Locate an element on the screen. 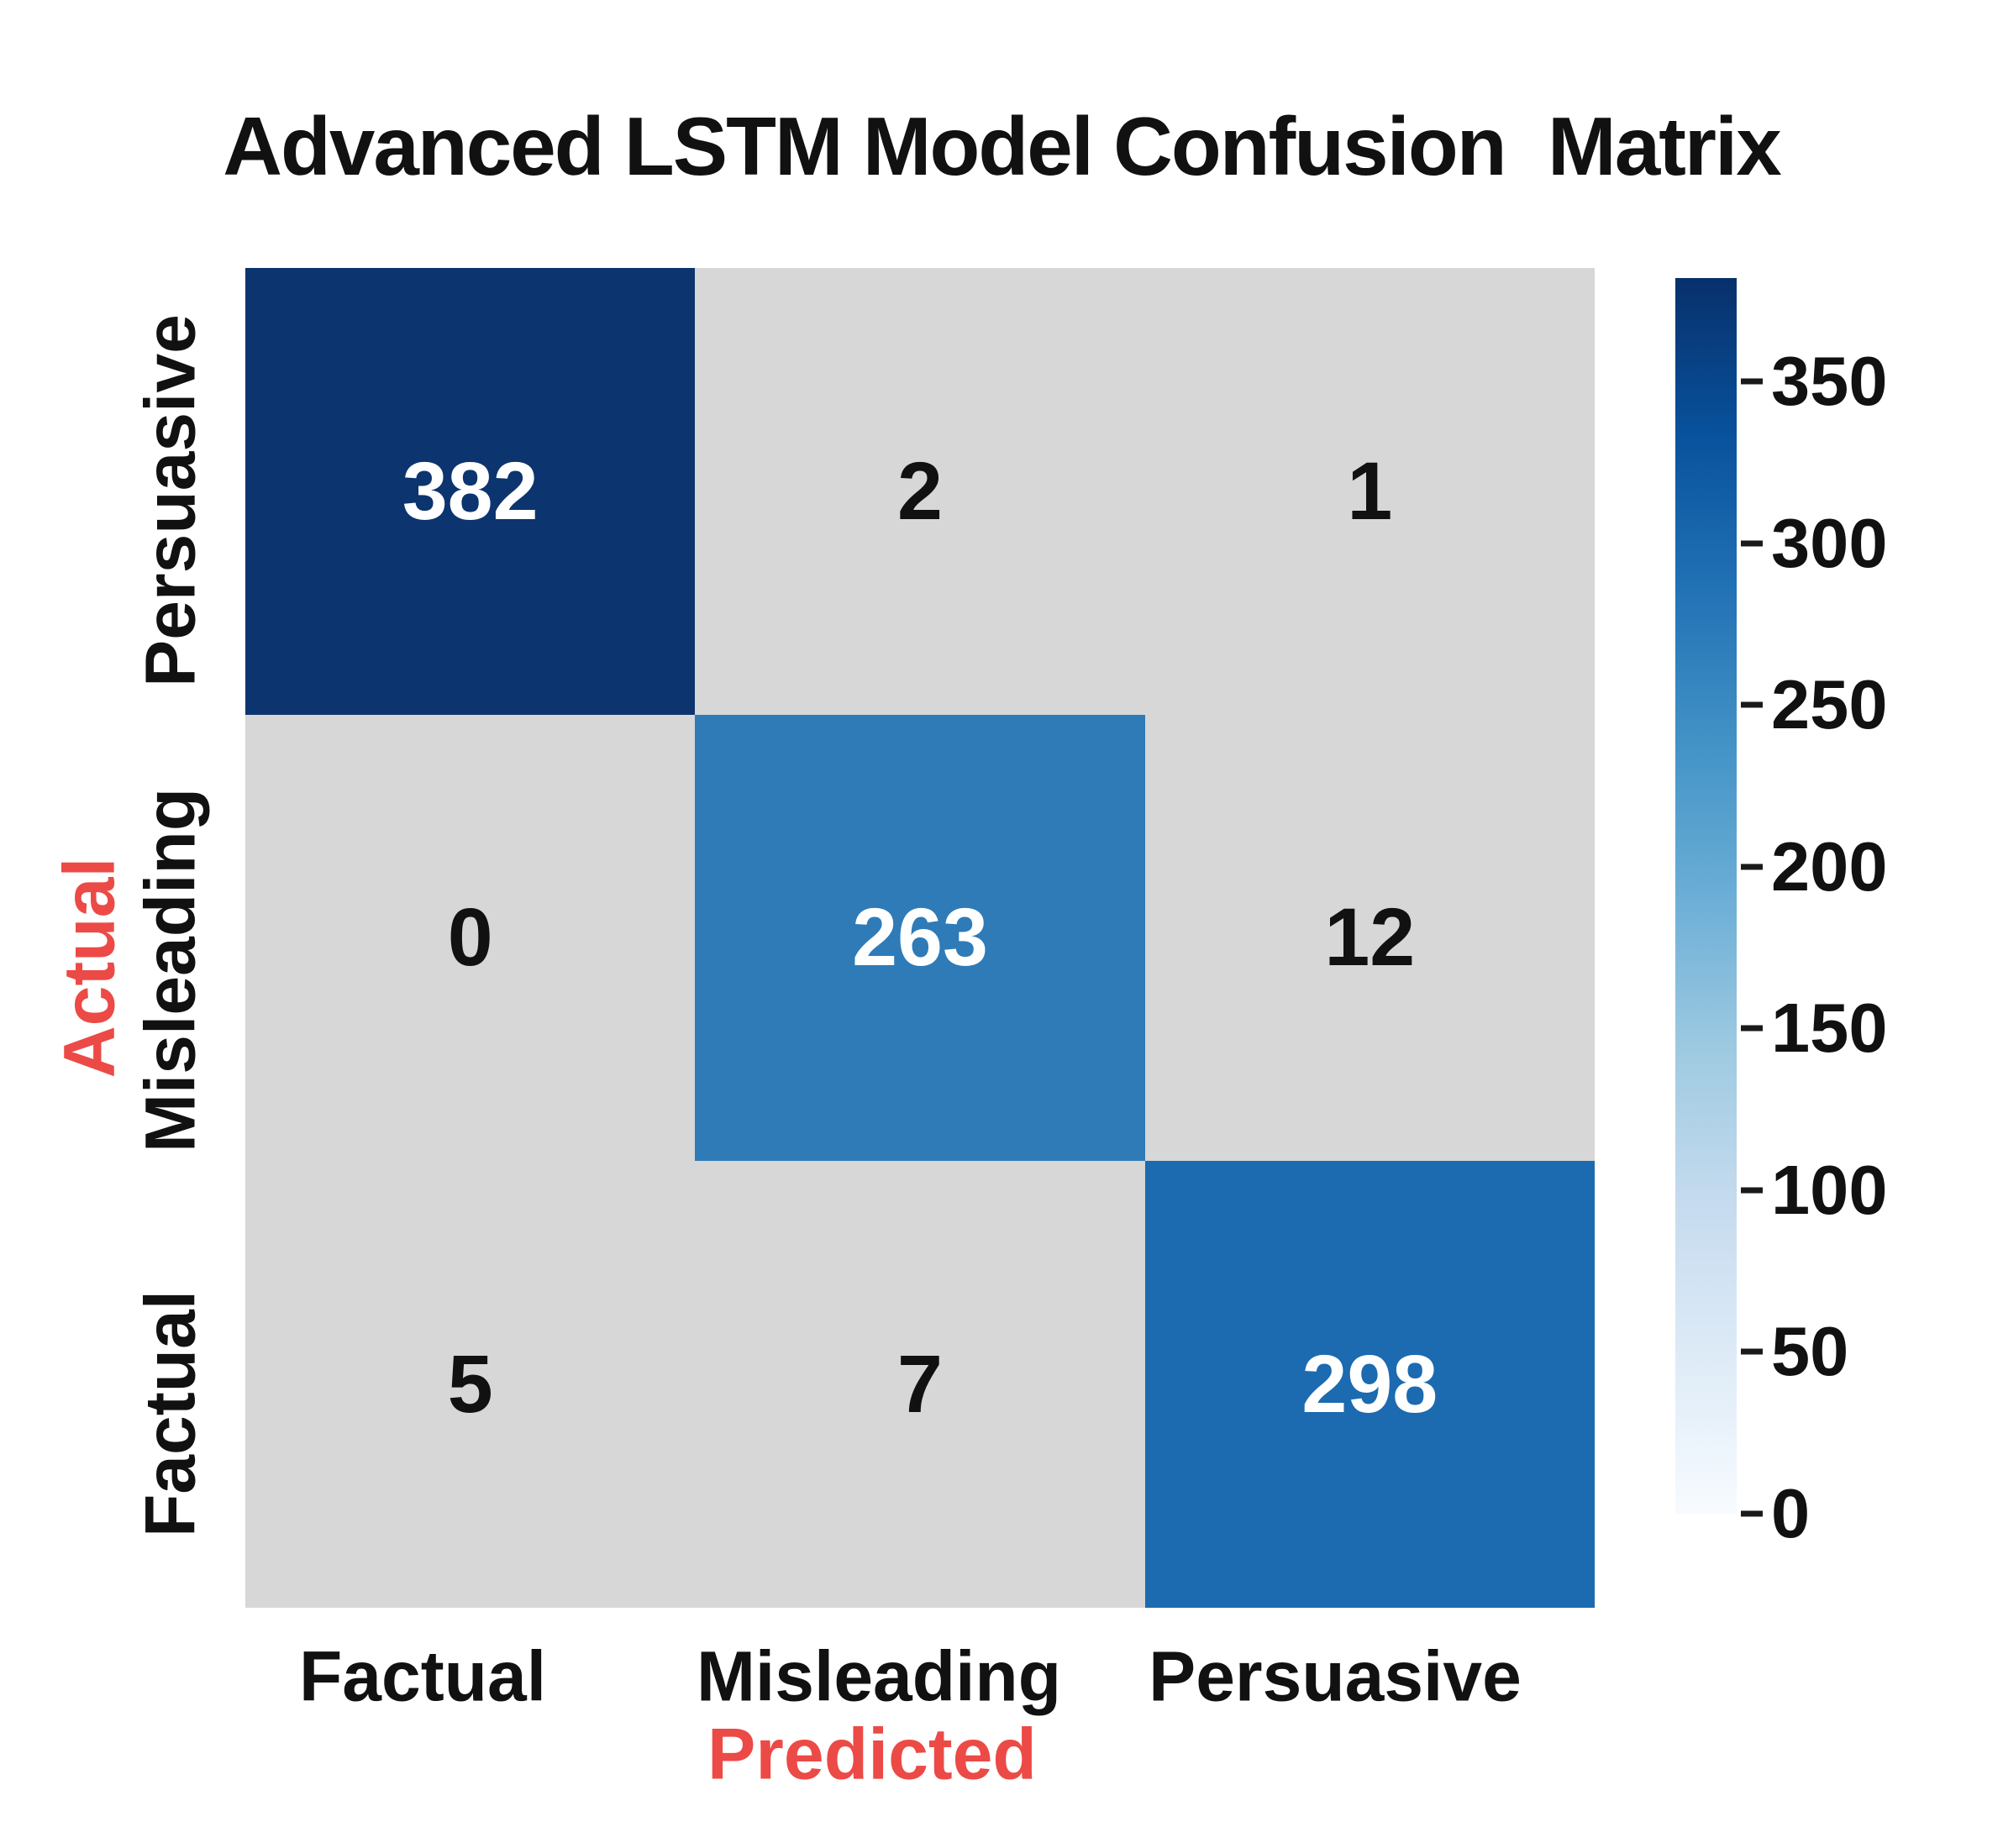 The height and width of the screenshot is (1848, 2003). matrix-cell-actual-persuasive-predicted-misleading: 2 is located at coordinates (920, 491).